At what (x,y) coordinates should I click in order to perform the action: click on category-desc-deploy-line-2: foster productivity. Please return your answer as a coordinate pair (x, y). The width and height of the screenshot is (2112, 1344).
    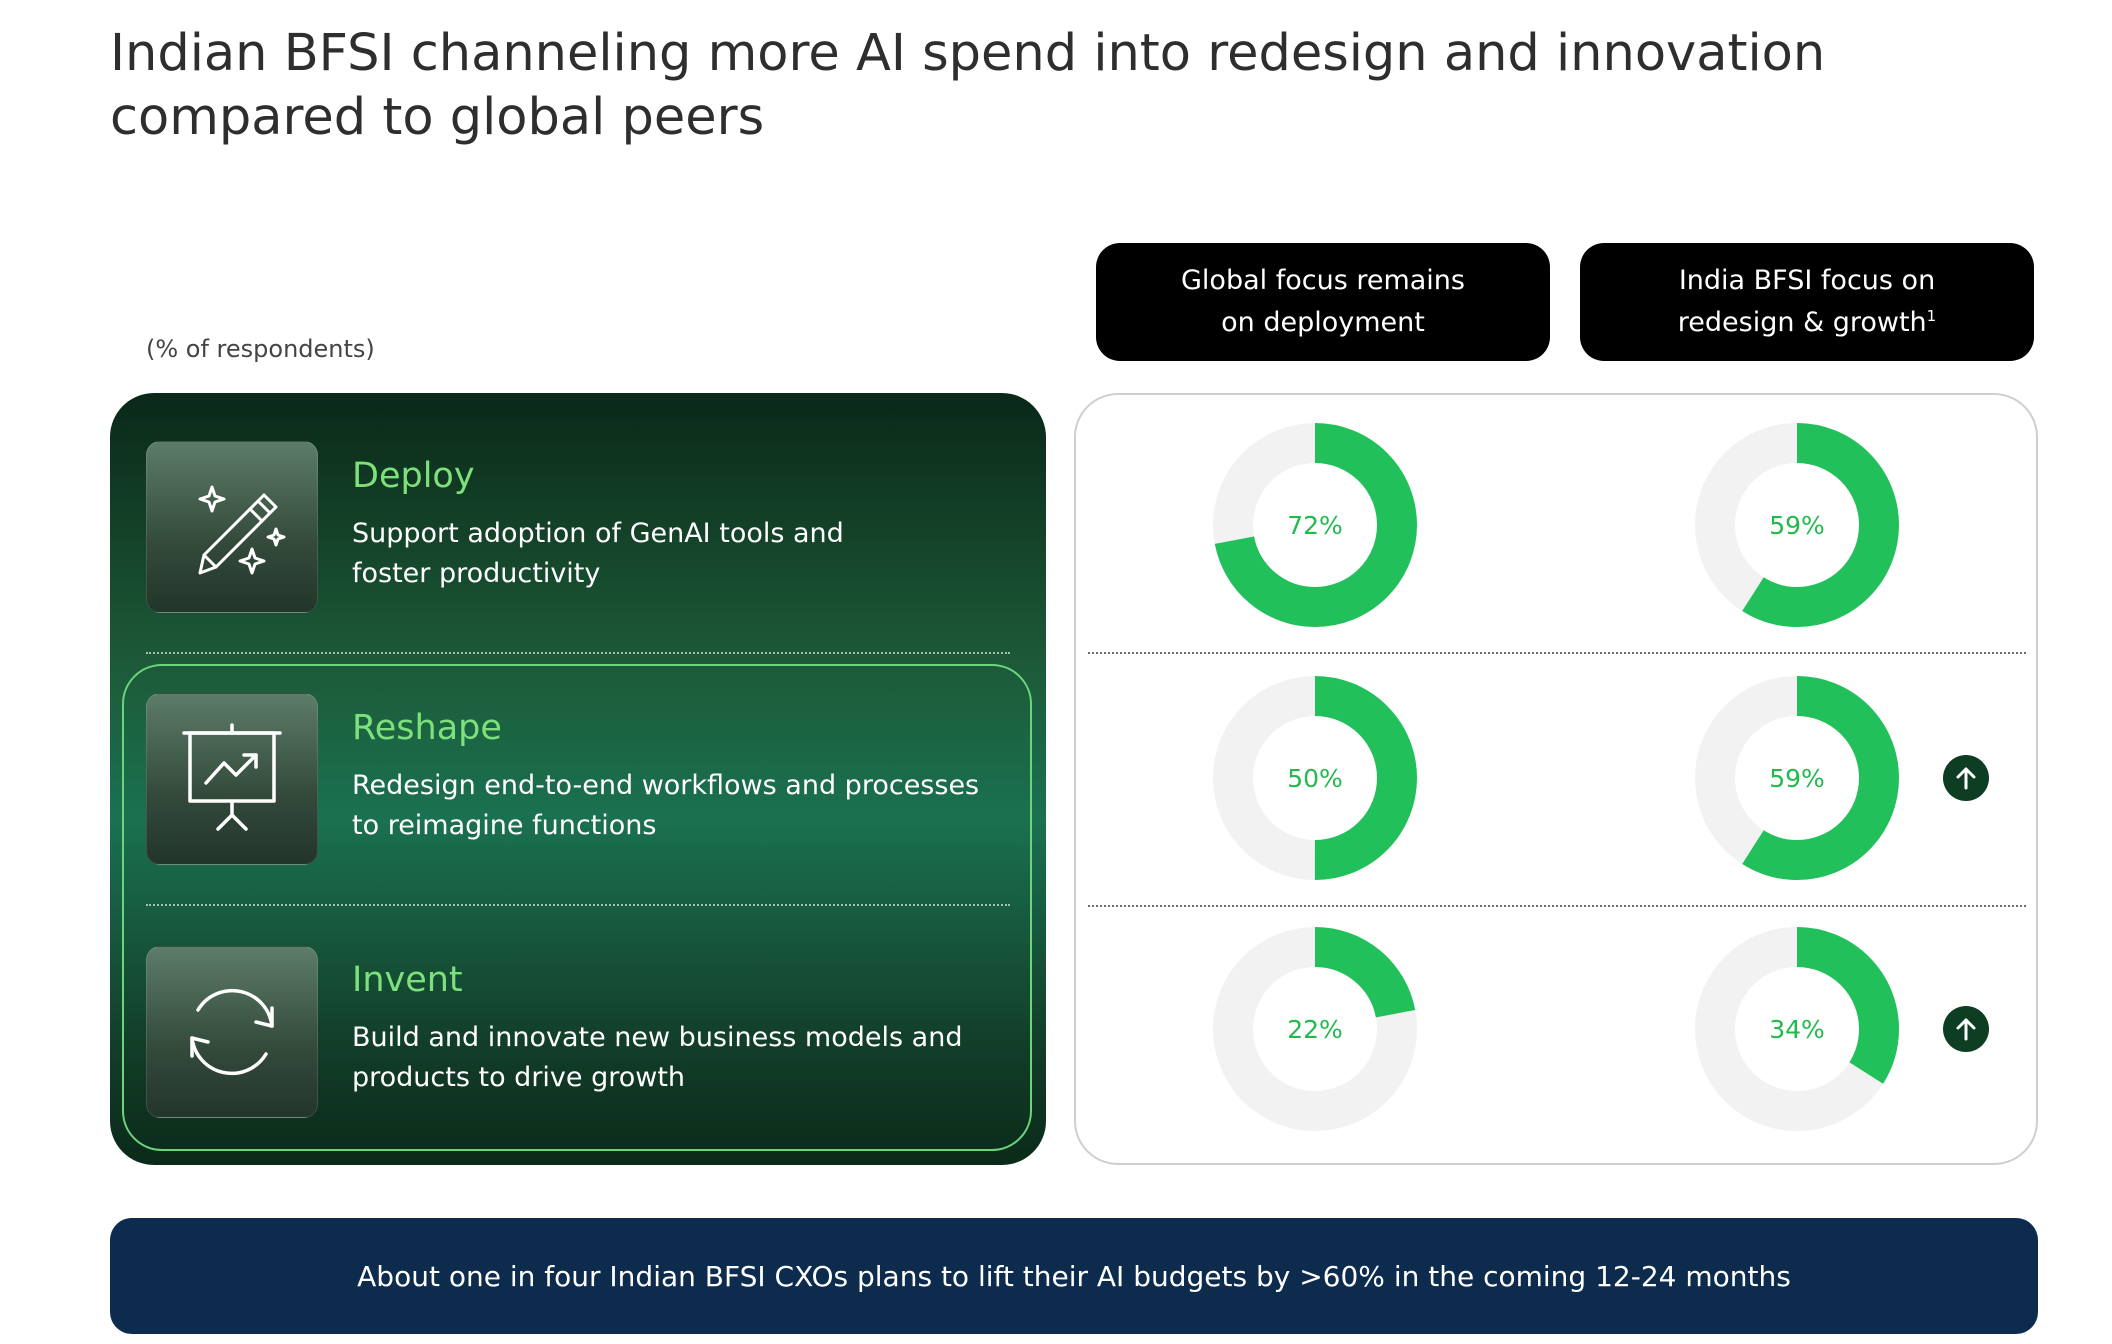
    Looking at the image, I should click on (476, 573).